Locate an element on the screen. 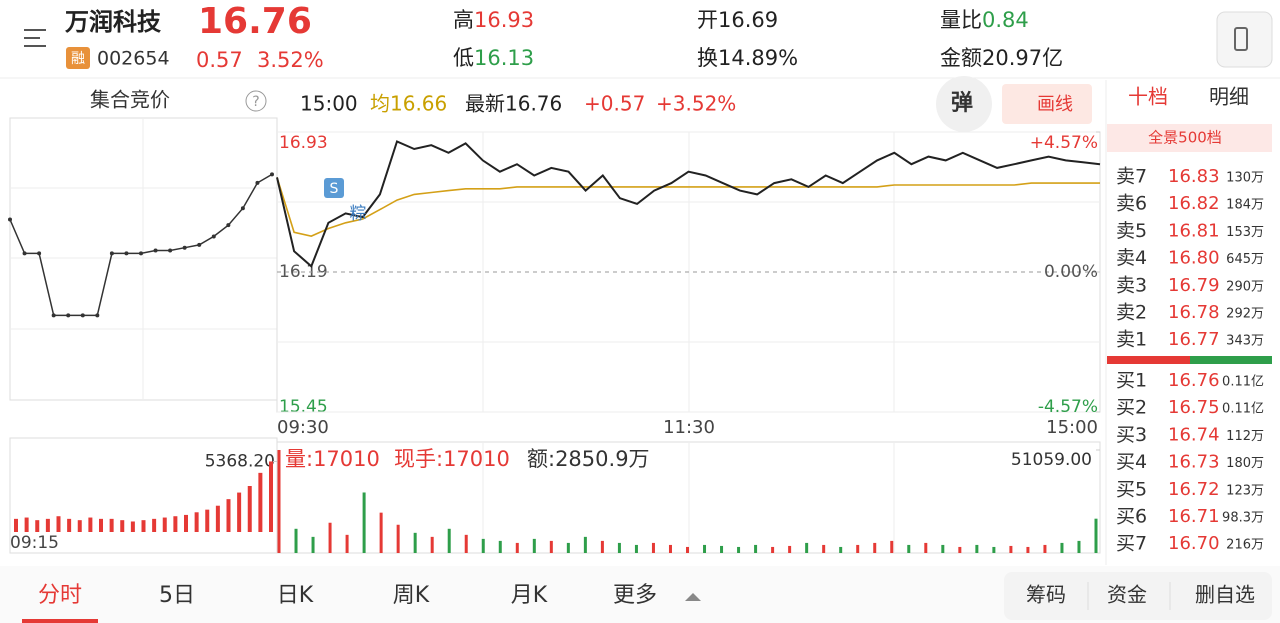  latest: 最新16.76 is located at coordinates (513, 104).